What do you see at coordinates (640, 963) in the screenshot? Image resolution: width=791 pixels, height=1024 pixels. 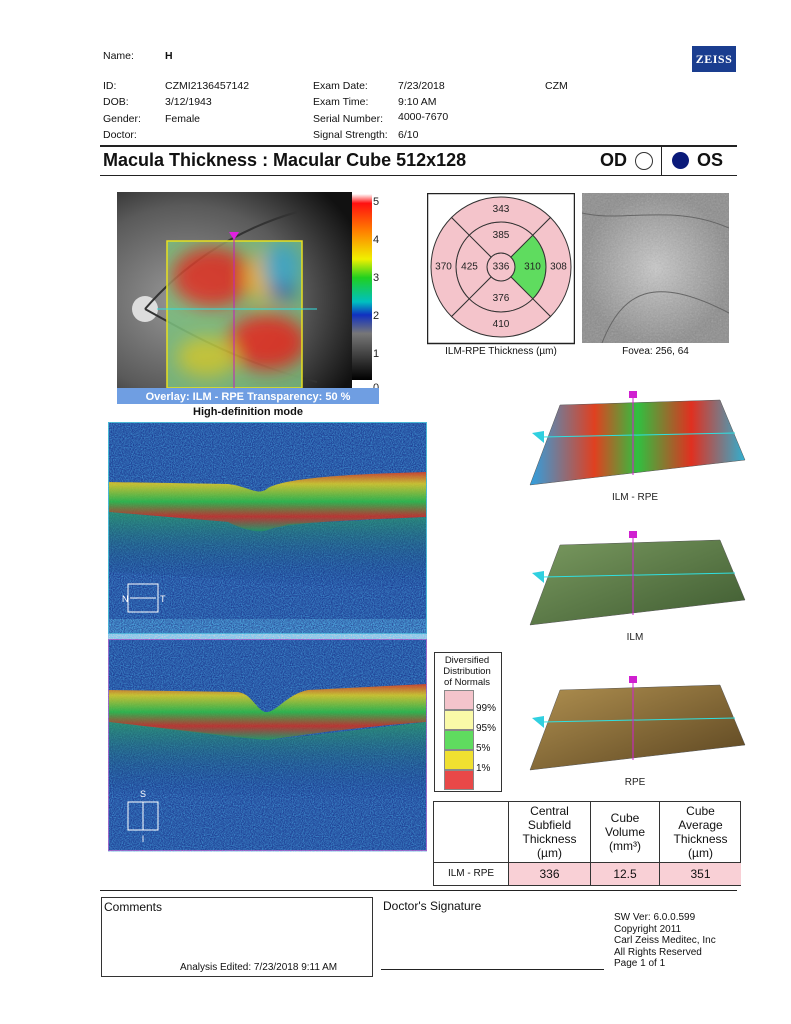 I see `sw-line: Page 1 of 1` at bounding box center [640, 963].